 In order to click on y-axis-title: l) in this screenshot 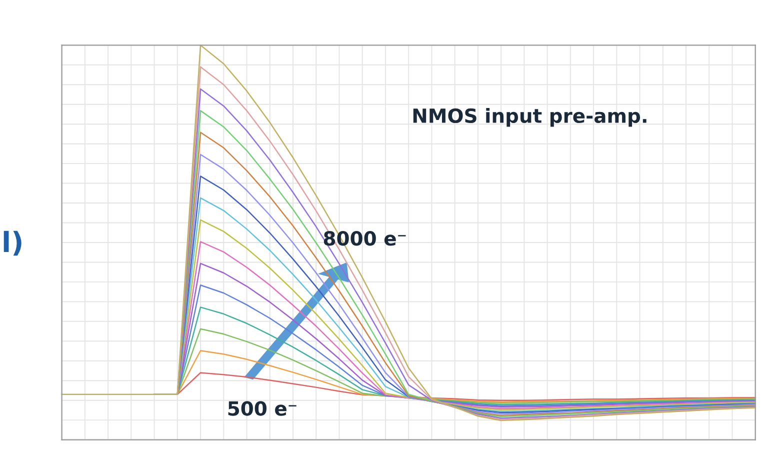, I will do `click(13, 243)`.